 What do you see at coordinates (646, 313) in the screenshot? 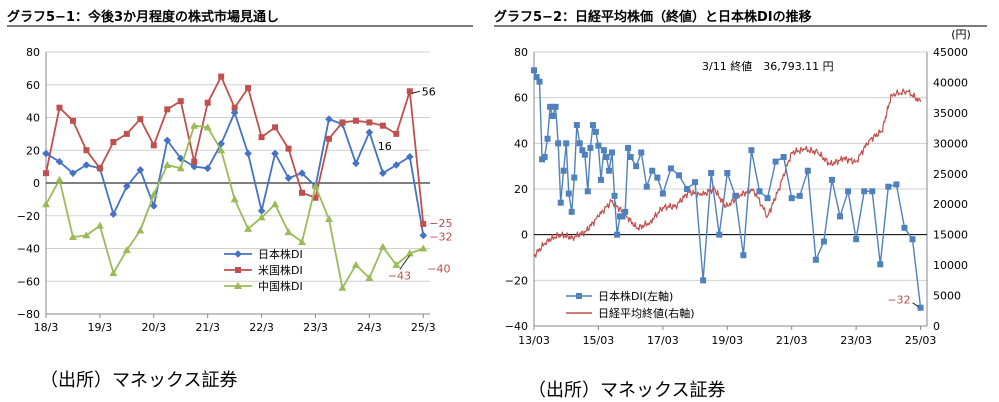
I see `right-legend-label: 日経平均終値(右軸)` at bounding box center [646, 313].